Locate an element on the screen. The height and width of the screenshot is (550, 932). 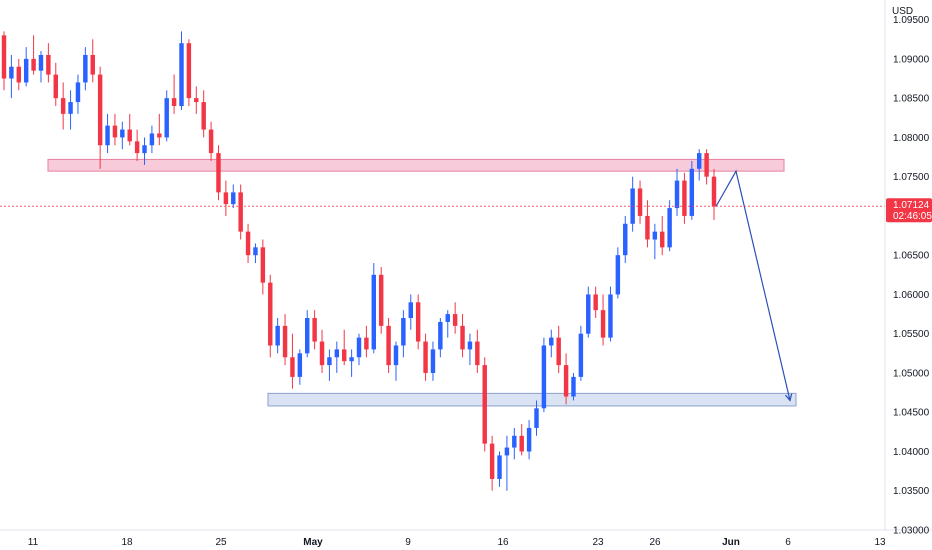
y-tick-label: 1.09500 is located at coordinates (911, 20).